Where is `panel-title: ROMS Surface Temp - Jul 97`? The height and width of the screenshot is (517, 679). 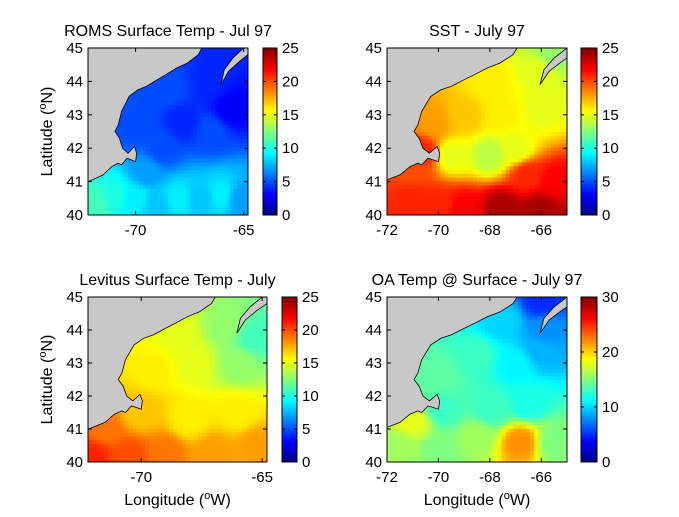
panel-title: ROMS Surface Temp - Jul 97 is located at coordinates (168, 31).